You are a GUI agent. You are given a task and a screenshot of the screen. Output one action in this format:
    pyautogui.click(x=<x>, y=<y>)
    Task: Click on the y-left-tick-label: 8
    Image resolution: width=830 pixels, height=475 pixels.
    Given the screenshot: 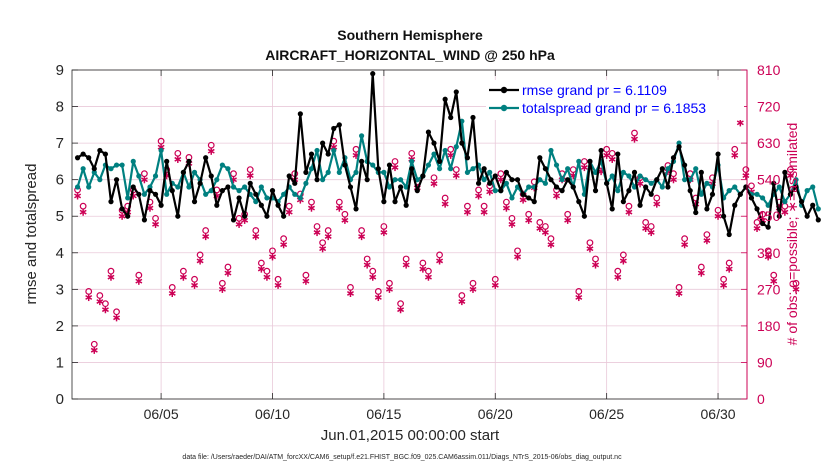 What is the action you would take?
    pyautogui.click(x=60, y=107)
    